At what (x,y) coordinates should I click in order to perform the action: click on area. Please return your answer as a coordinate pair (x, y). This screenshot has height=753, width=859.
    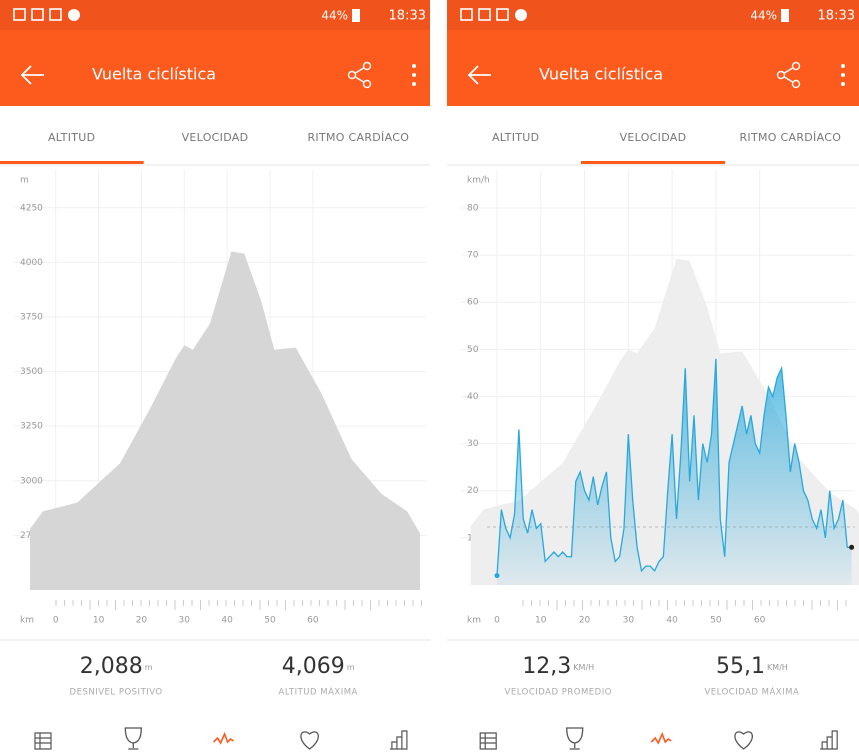
    Looking at the image, I should click on (674, 471).